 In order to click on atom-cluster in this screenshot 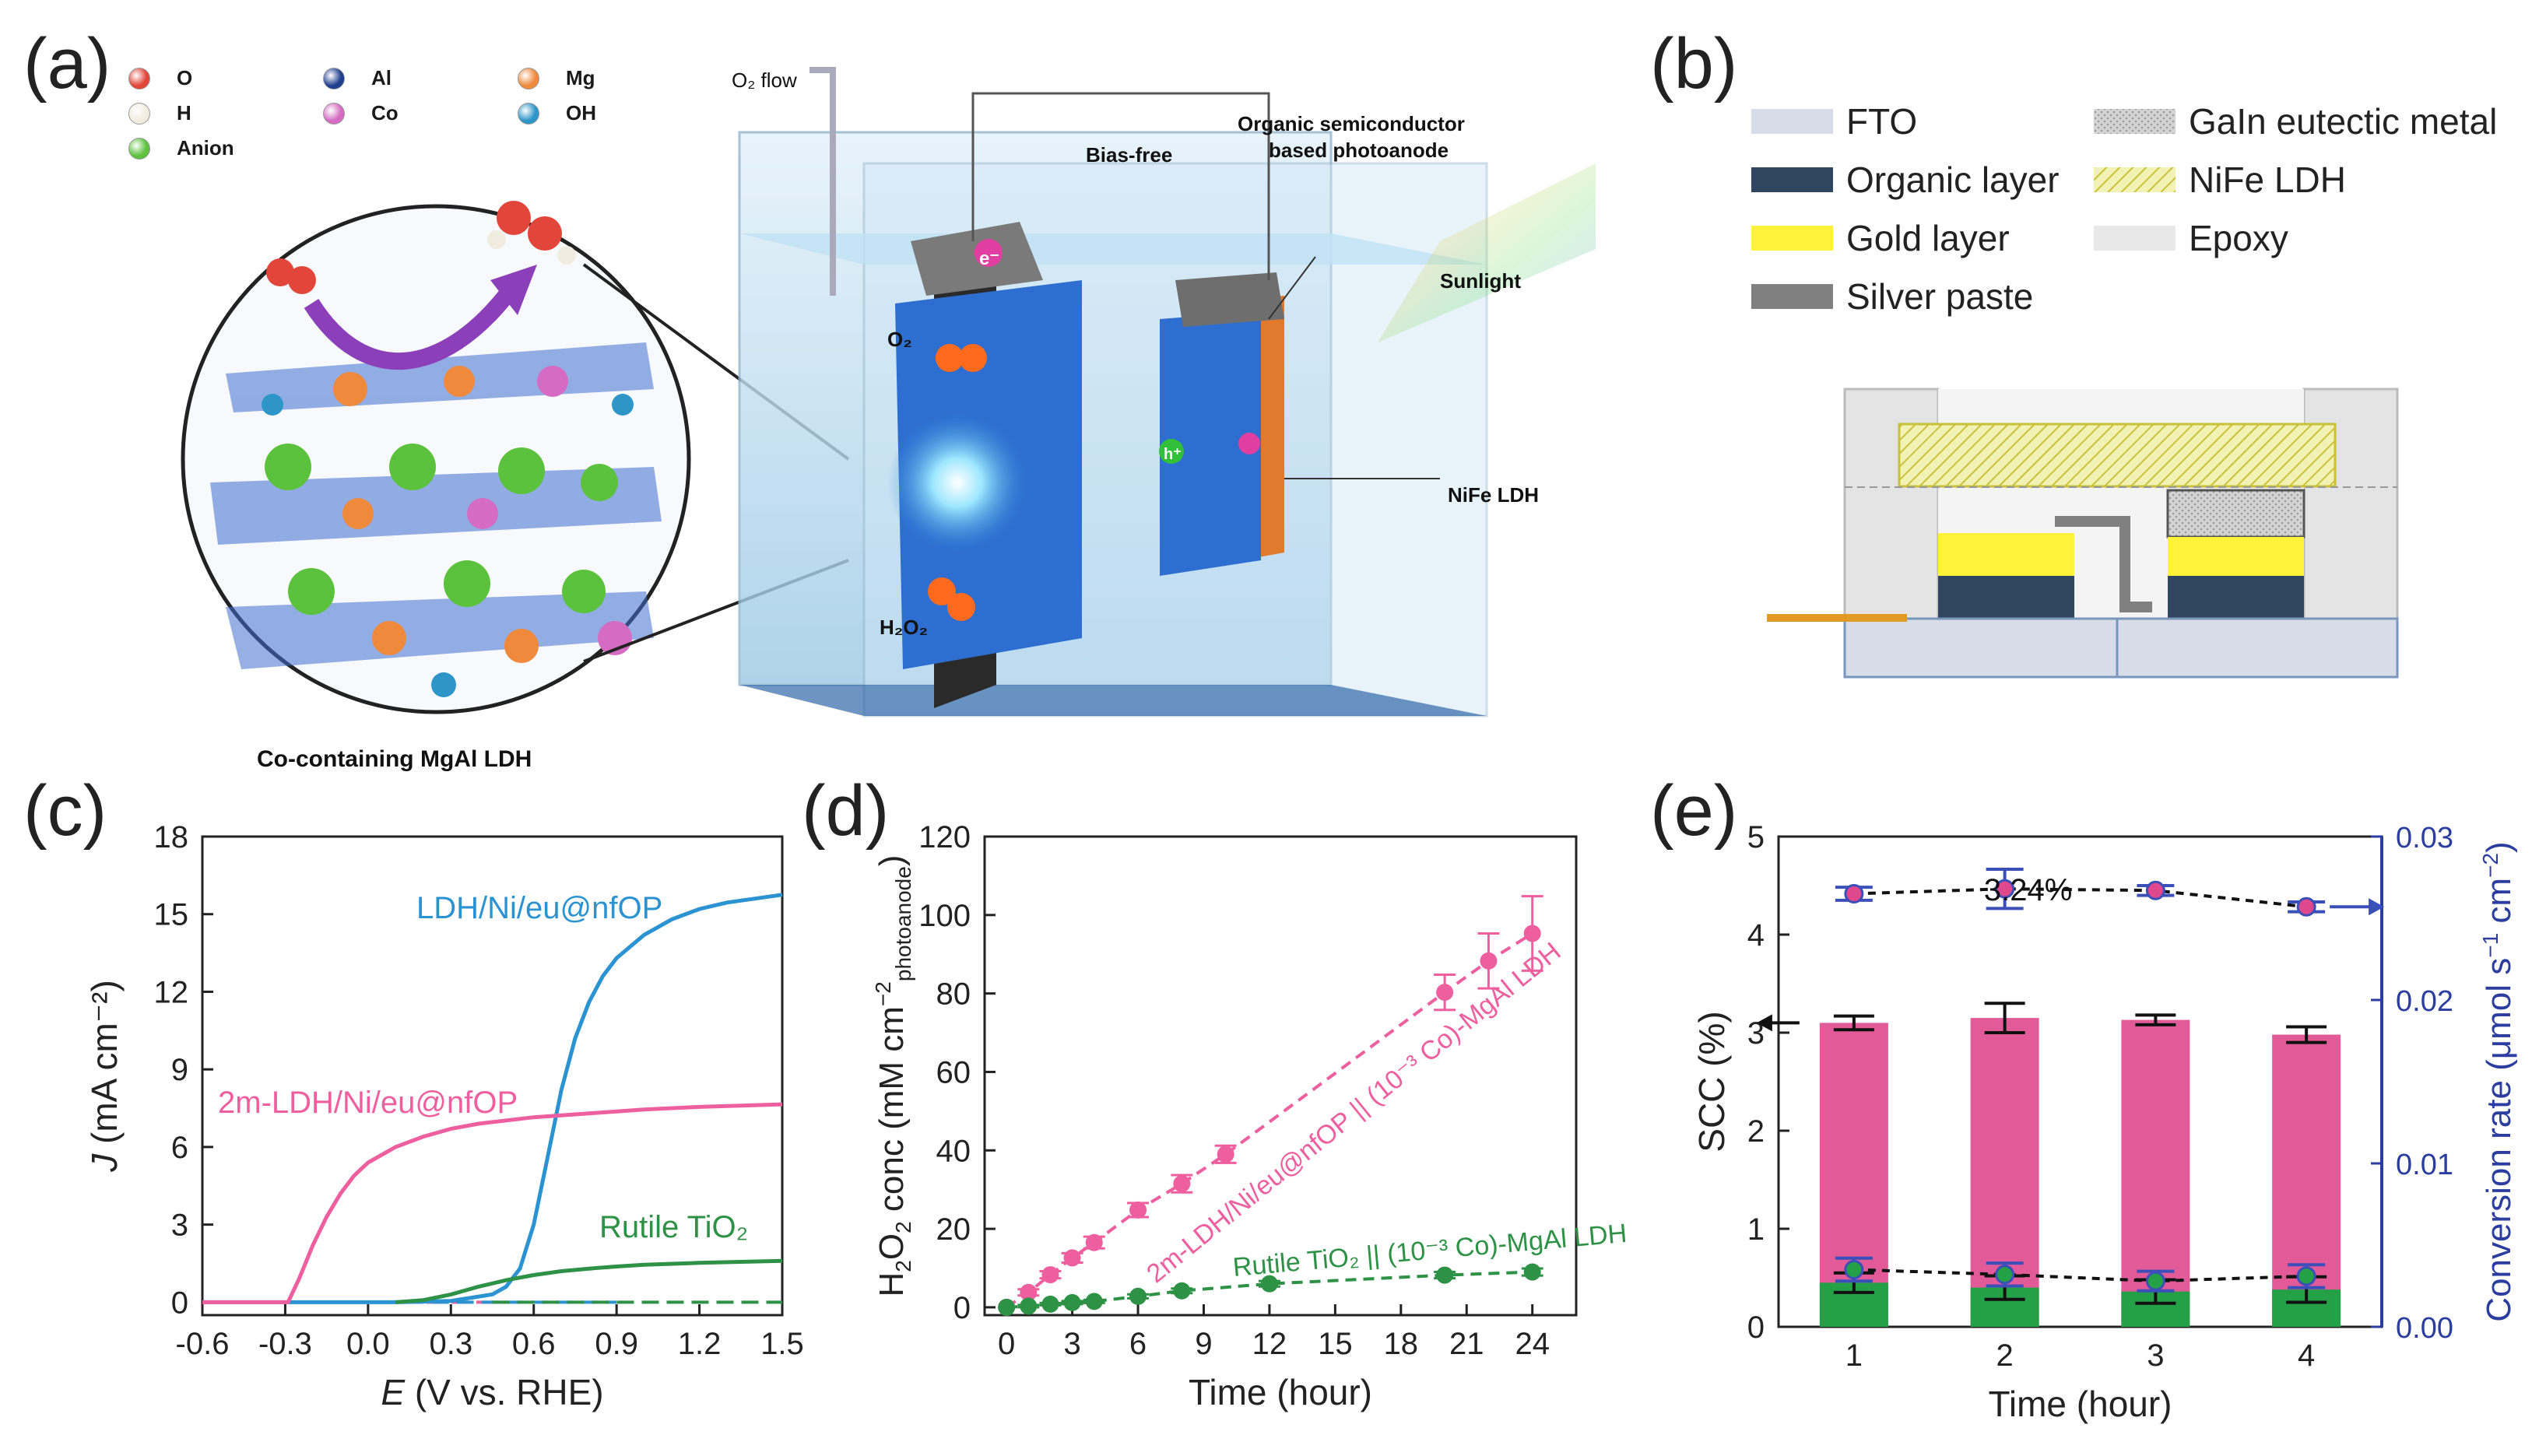, I will do `click(448, 531)`.